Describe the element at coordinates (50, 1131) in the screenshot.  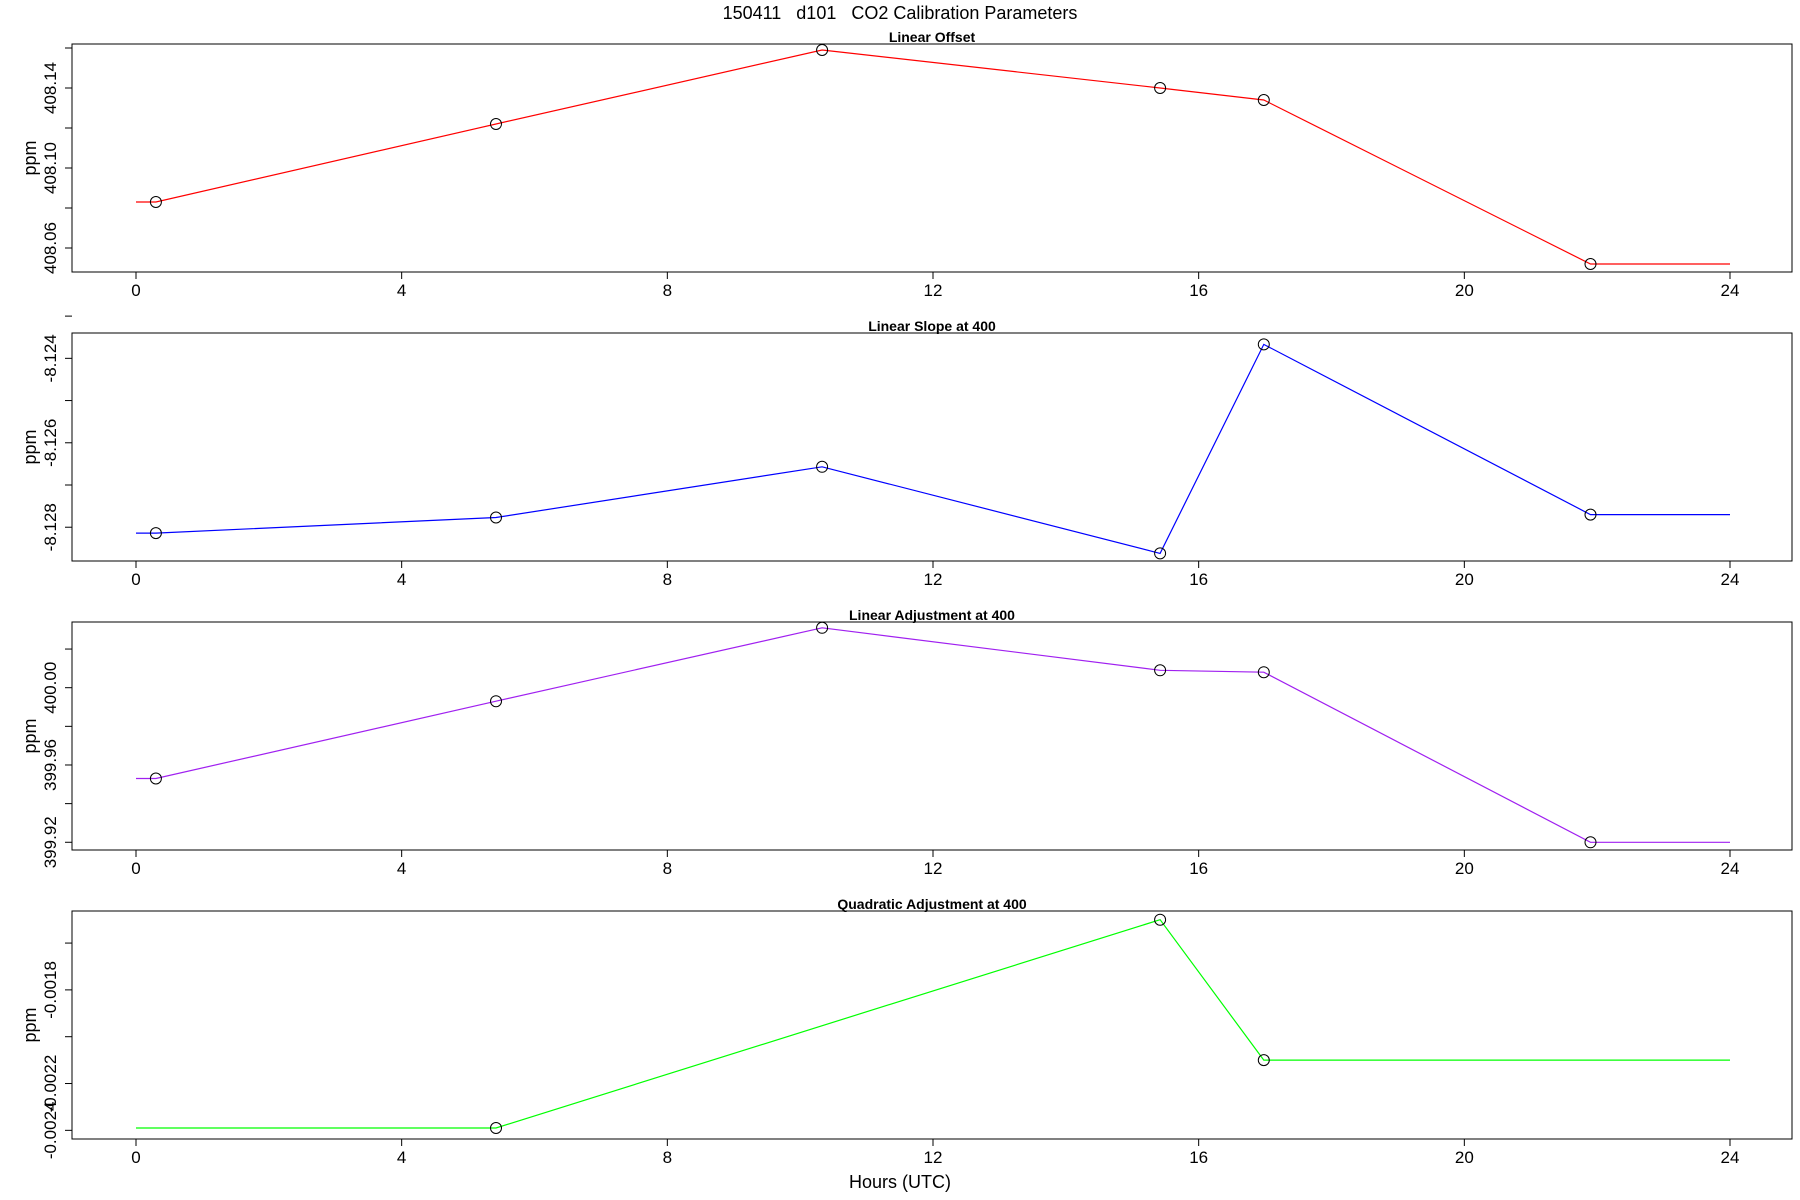
I see `y-tick-label: -0.0024` at that location.